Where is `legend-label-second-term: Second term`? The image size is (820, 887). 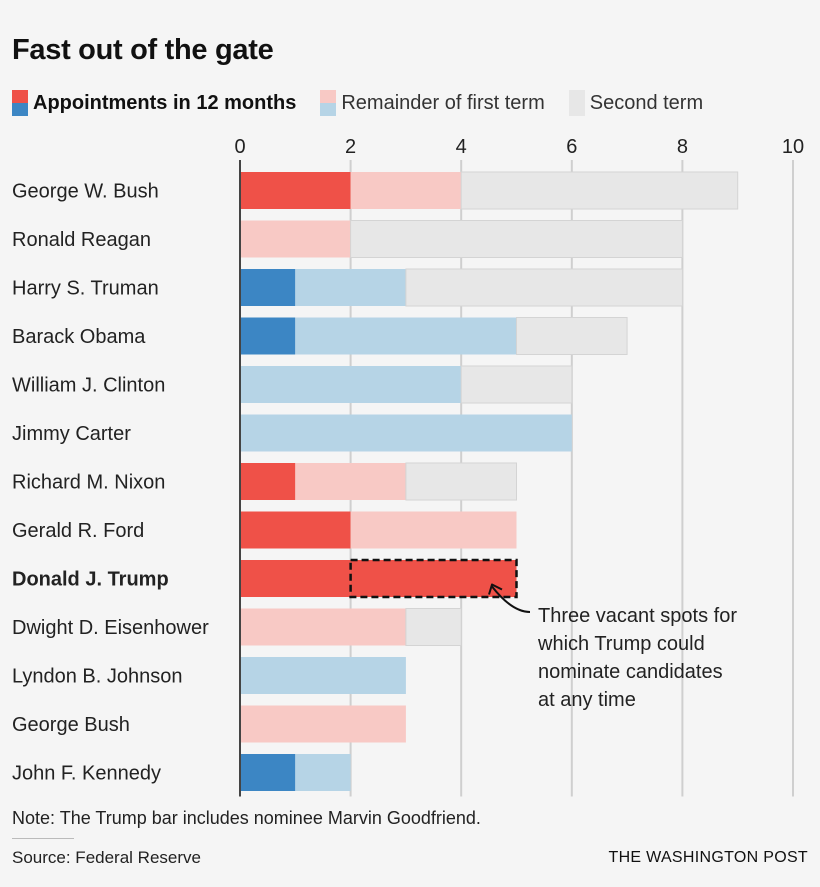
legend-label-second-term: Second term is located at coordinates (646, 102).